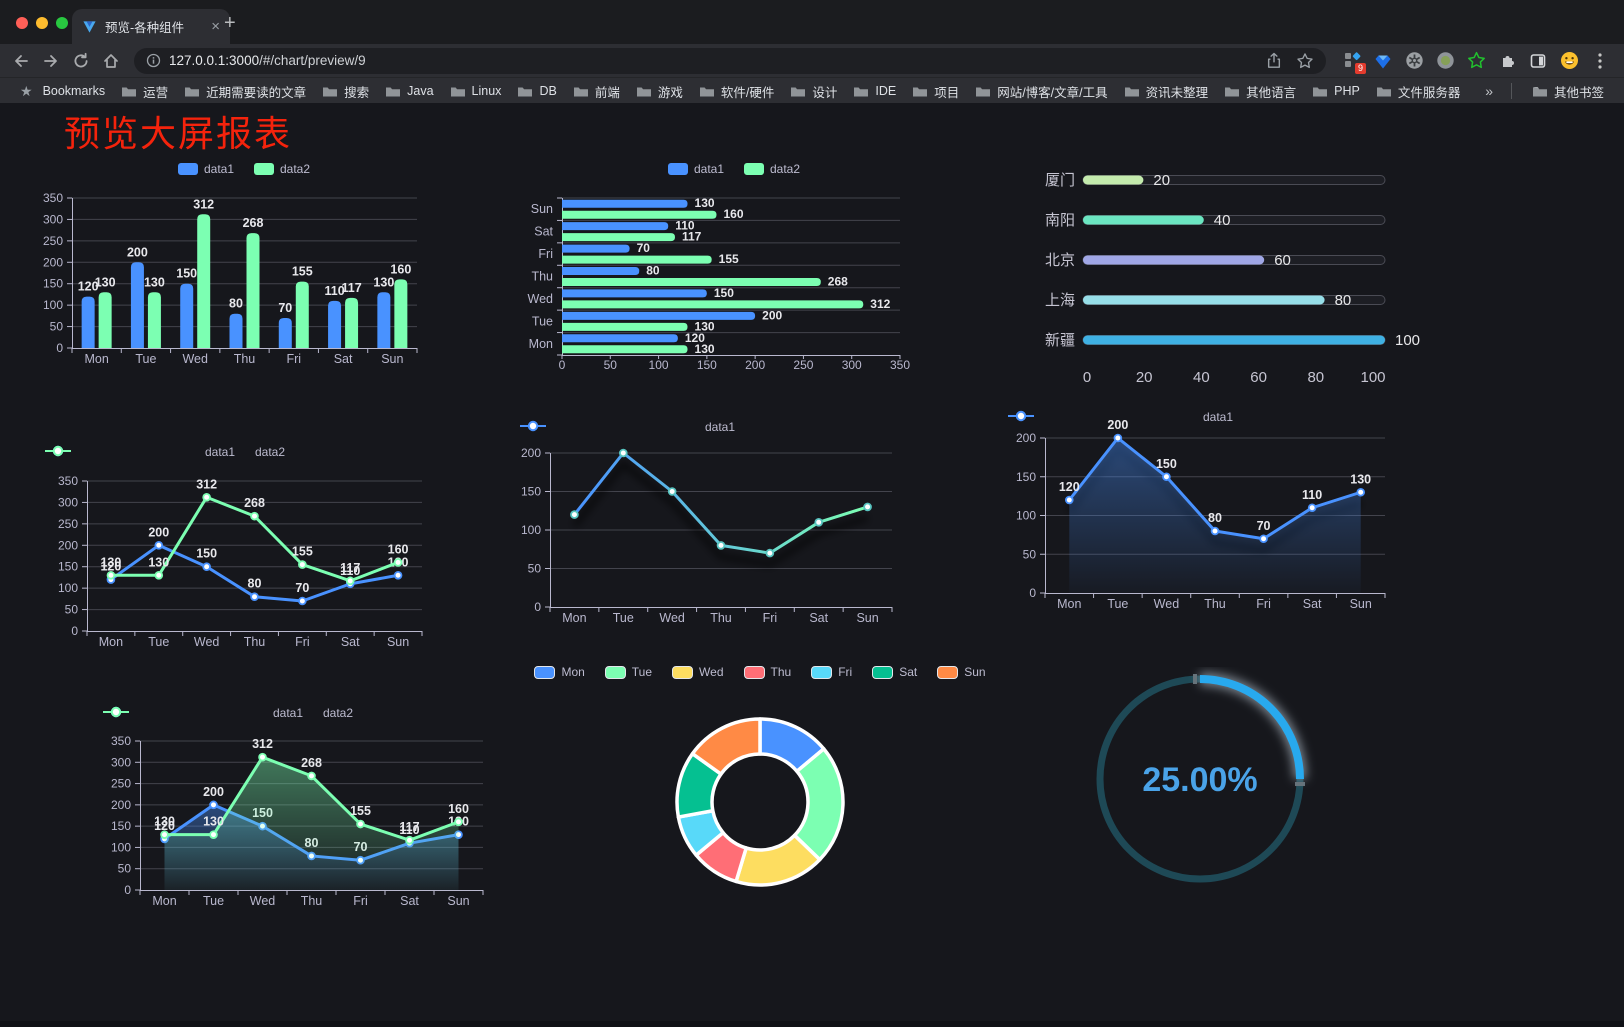 This screenshot has height=1027, width=1624. What do you see at coordinates (1511, 91) in the screenshot?
I see `bookmarks-divider` at bounding box center [1511, 91].